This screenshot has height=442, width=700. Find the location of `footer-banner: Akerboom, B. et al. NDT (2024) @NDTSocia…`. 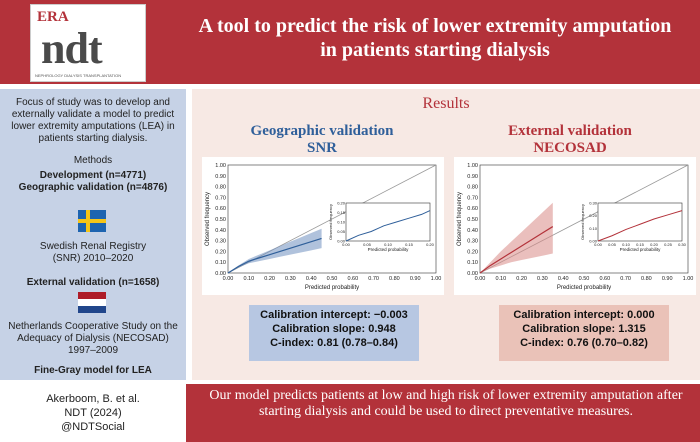

footer-banner: Akerboom, B. et al. NDT (2024) @NDTSocia… is located at coordinates (350, 413).